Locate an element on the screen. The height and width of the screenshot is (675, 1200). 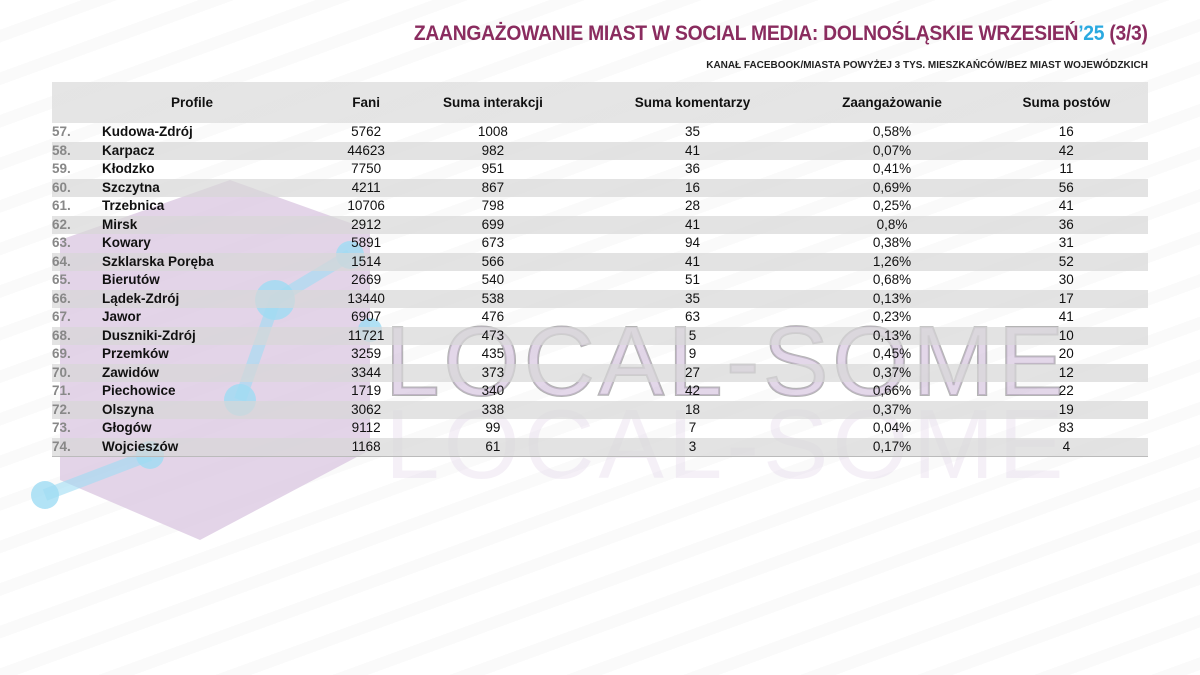
cell-comments: 18 is located at coordinates (692, 409).